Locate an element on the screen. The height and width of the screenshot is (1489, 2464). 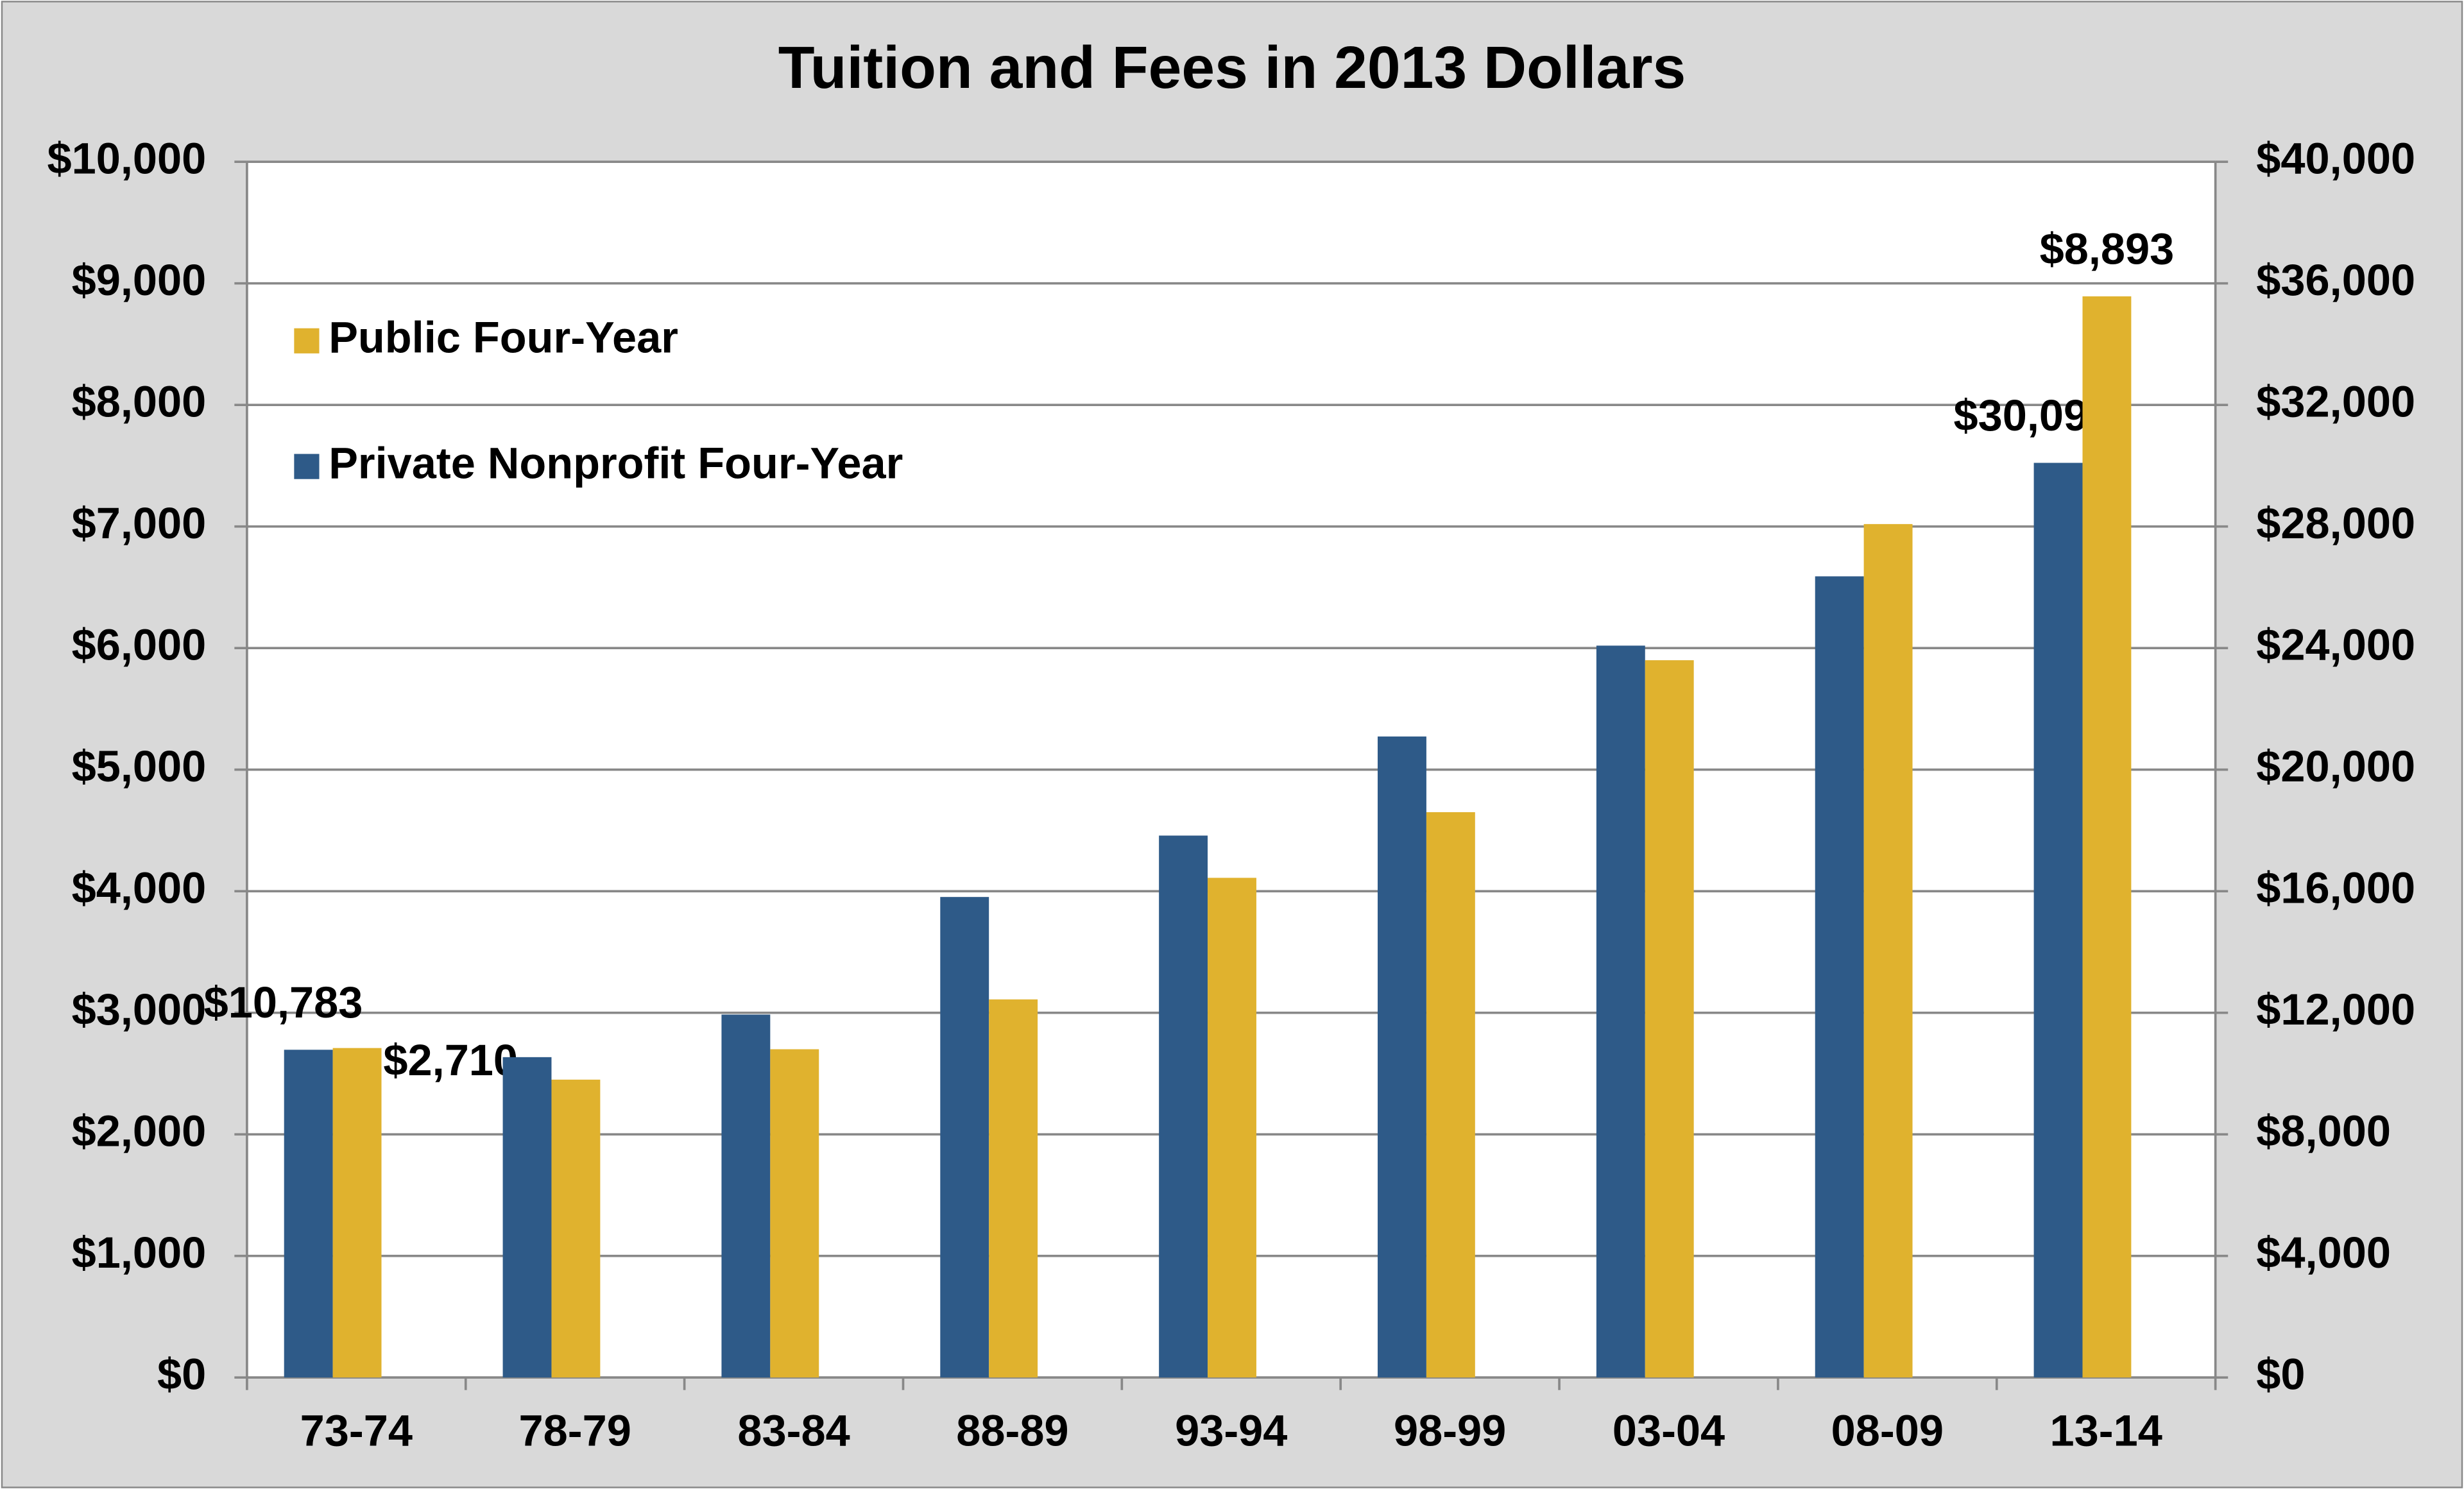
y2-tick-label: $12,000 is located at coordinates (2335, 1009).